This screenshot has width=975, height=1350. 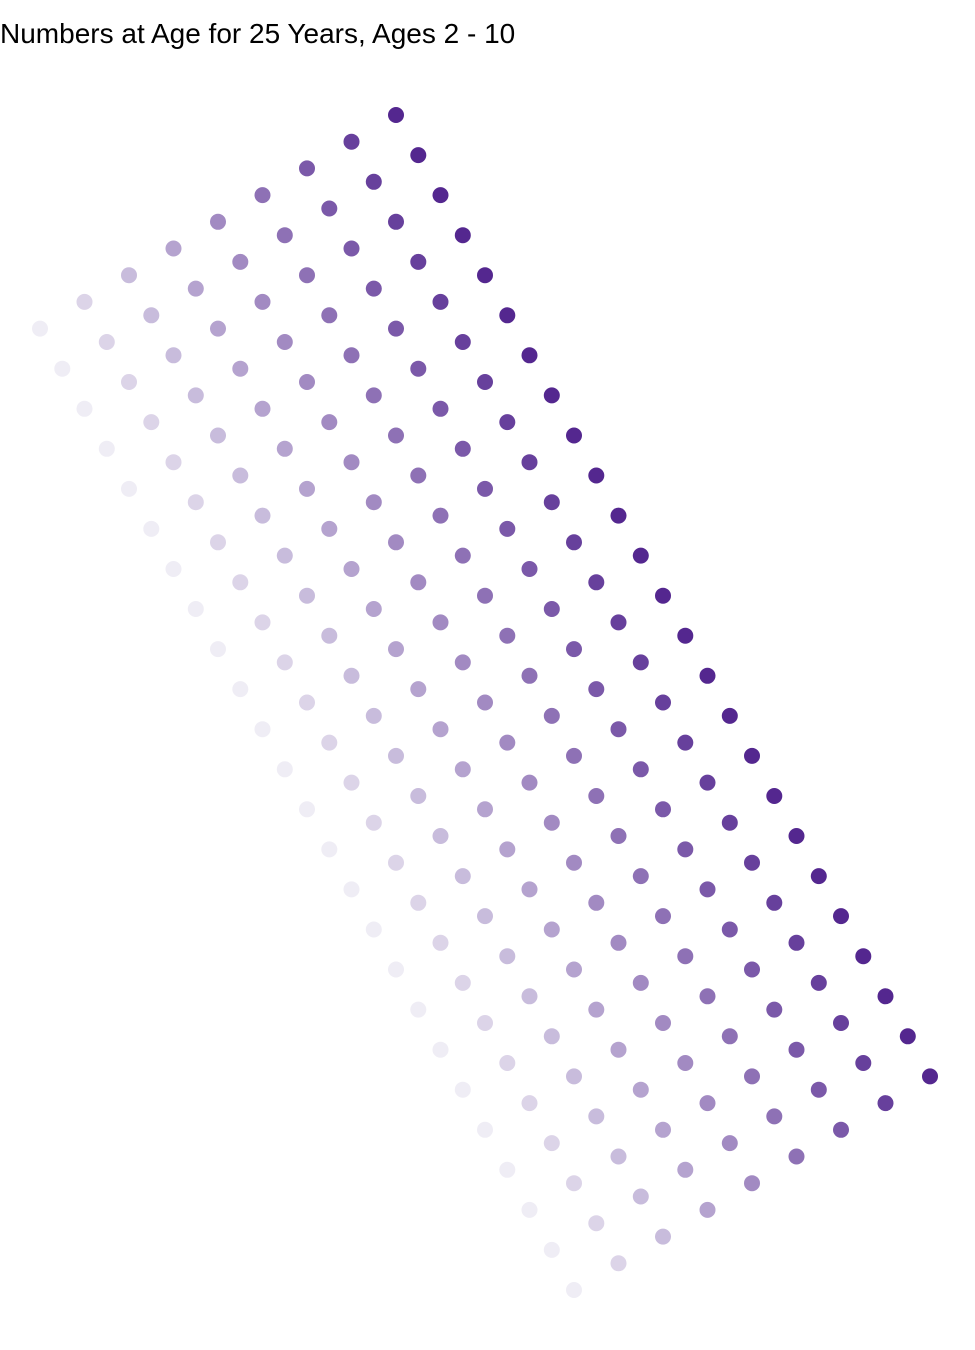 I want to click on chart-title: Numbers at Age for 25 Years, Ages 2 - 10, so click(x=258, y=33).